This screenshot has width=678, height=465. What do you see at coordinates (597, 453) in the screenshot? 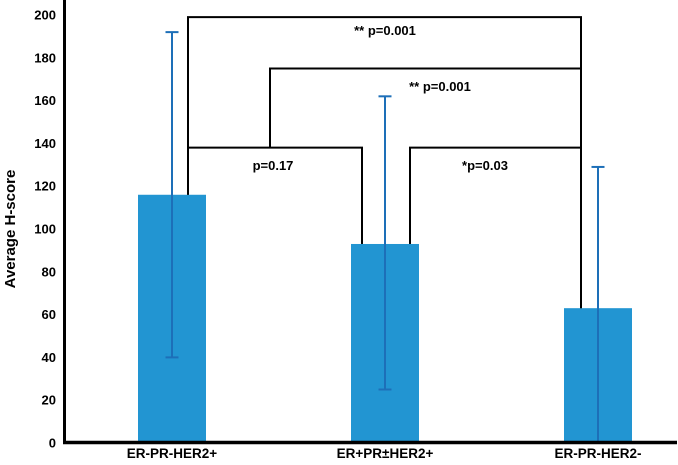
I see `x-category-label: ER-PR-HER2-` at bounding box center [597, 453].